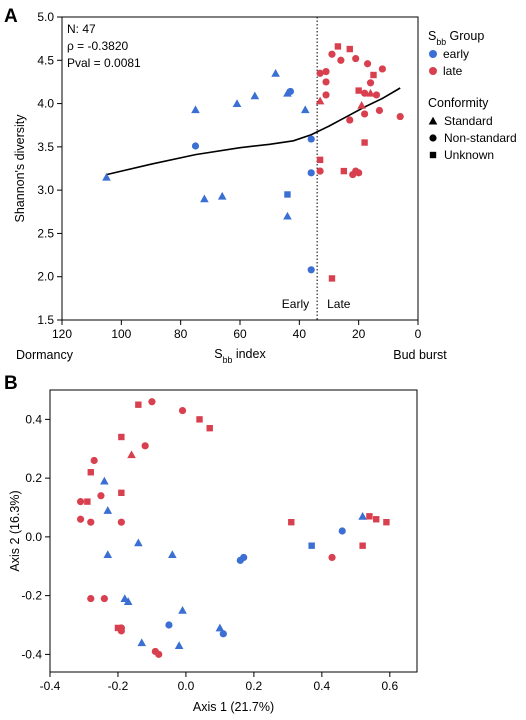  What do you see at coordinates (33, 537) in the screenshot?
I see `y-tick-label-b: 0.0` at bounding box center [33, 537].